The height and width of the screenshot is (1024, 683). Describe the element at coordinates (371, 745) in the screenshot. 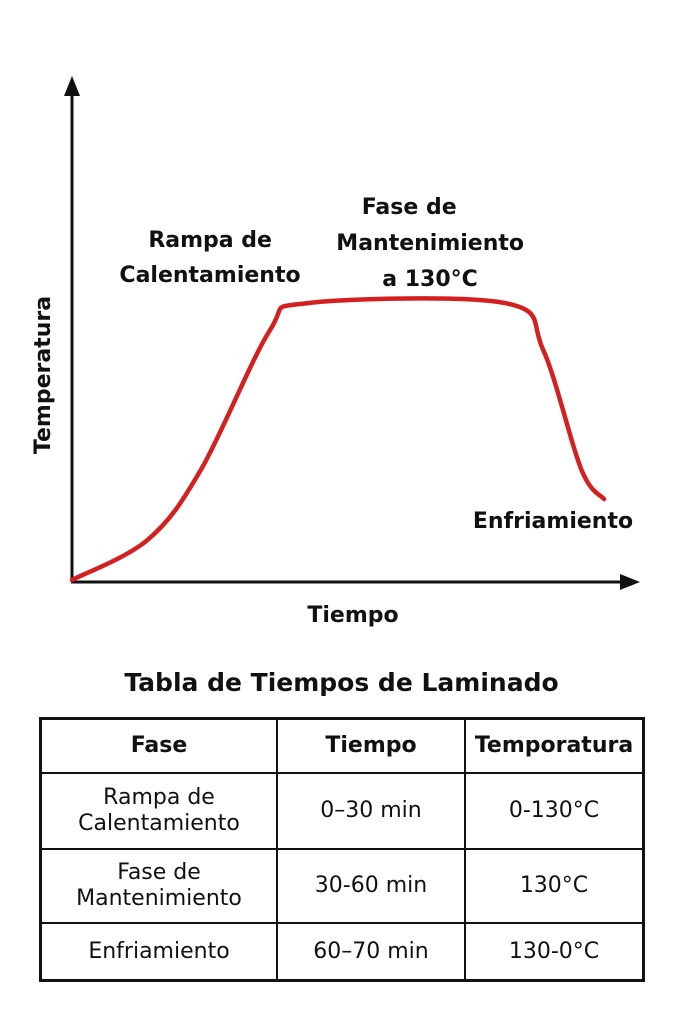

I see `header-tiempo: Tiempo` at that location.